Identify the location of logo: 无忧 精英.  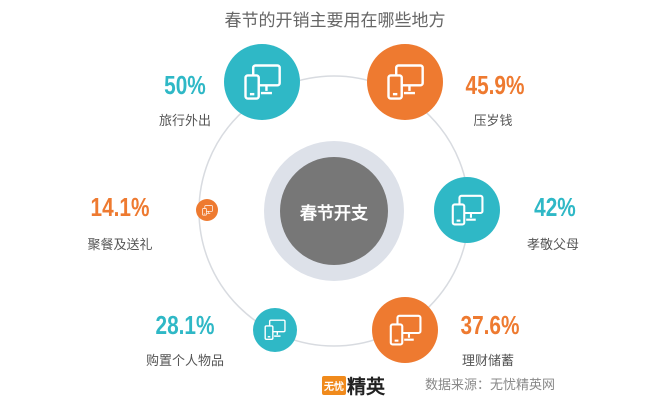
(353, 385).